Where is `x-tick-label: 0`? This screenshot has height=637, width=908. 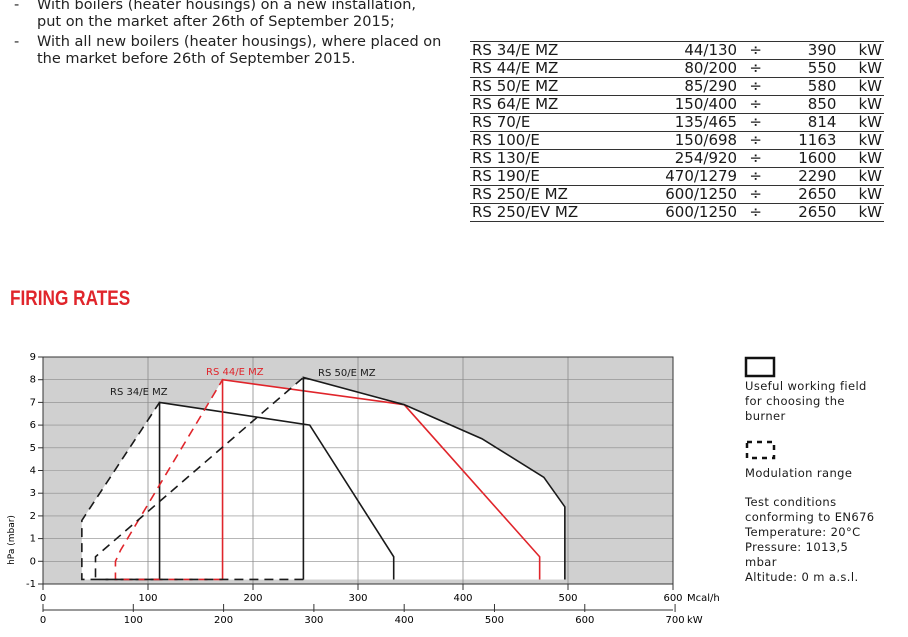 x-tick-label: 0 is located at coordinates (43, 598).